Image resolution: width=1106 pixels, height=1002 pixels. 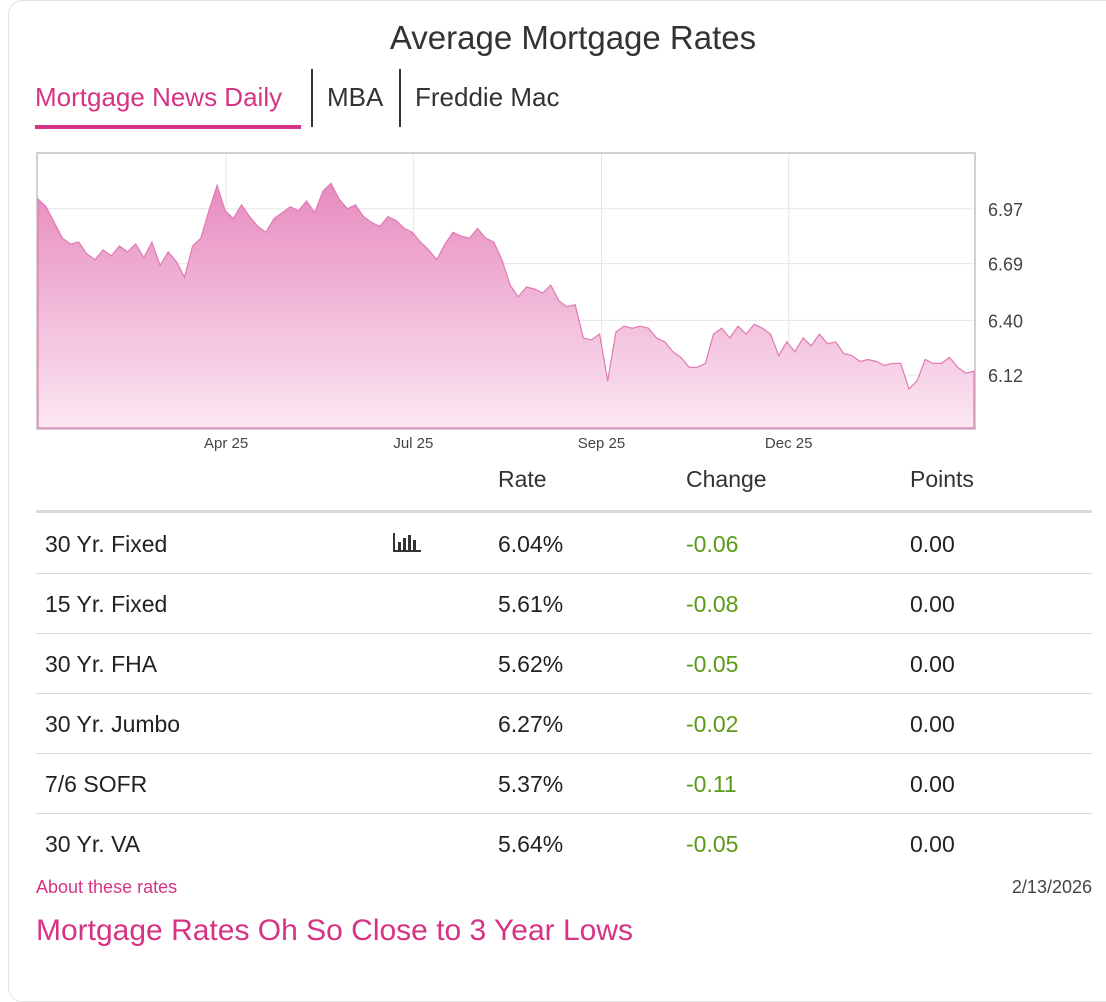 What do you see at coordinates (107, 887) in the screenshot?
I see `about-rates-link: About these rates` at bounding box center [107, 887].